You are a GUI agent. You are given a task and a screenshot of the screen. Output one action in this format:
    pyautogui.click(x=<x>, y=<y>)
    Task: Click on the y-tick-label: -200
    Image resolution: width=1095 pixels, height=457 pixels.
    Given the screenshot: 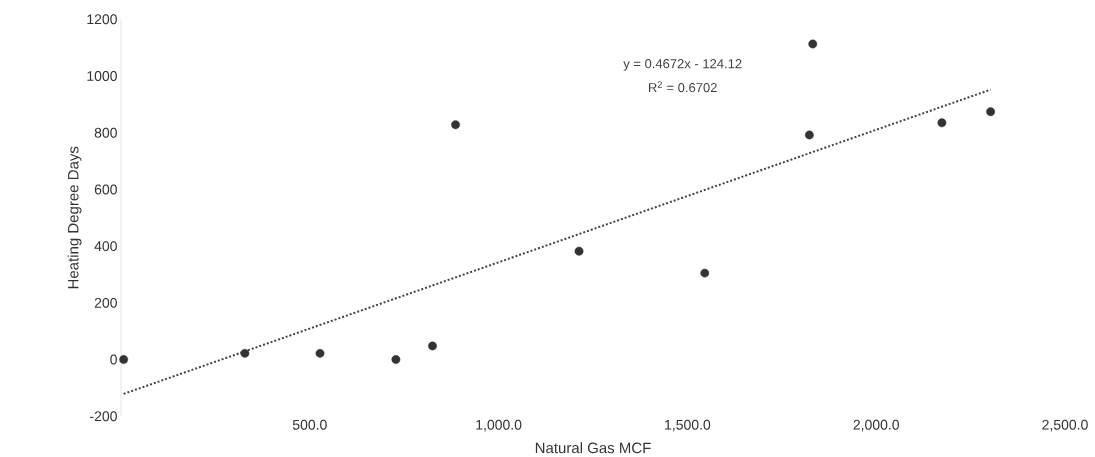 What is the action you would take?
    pyautogui.click(x=103, y=416)
    